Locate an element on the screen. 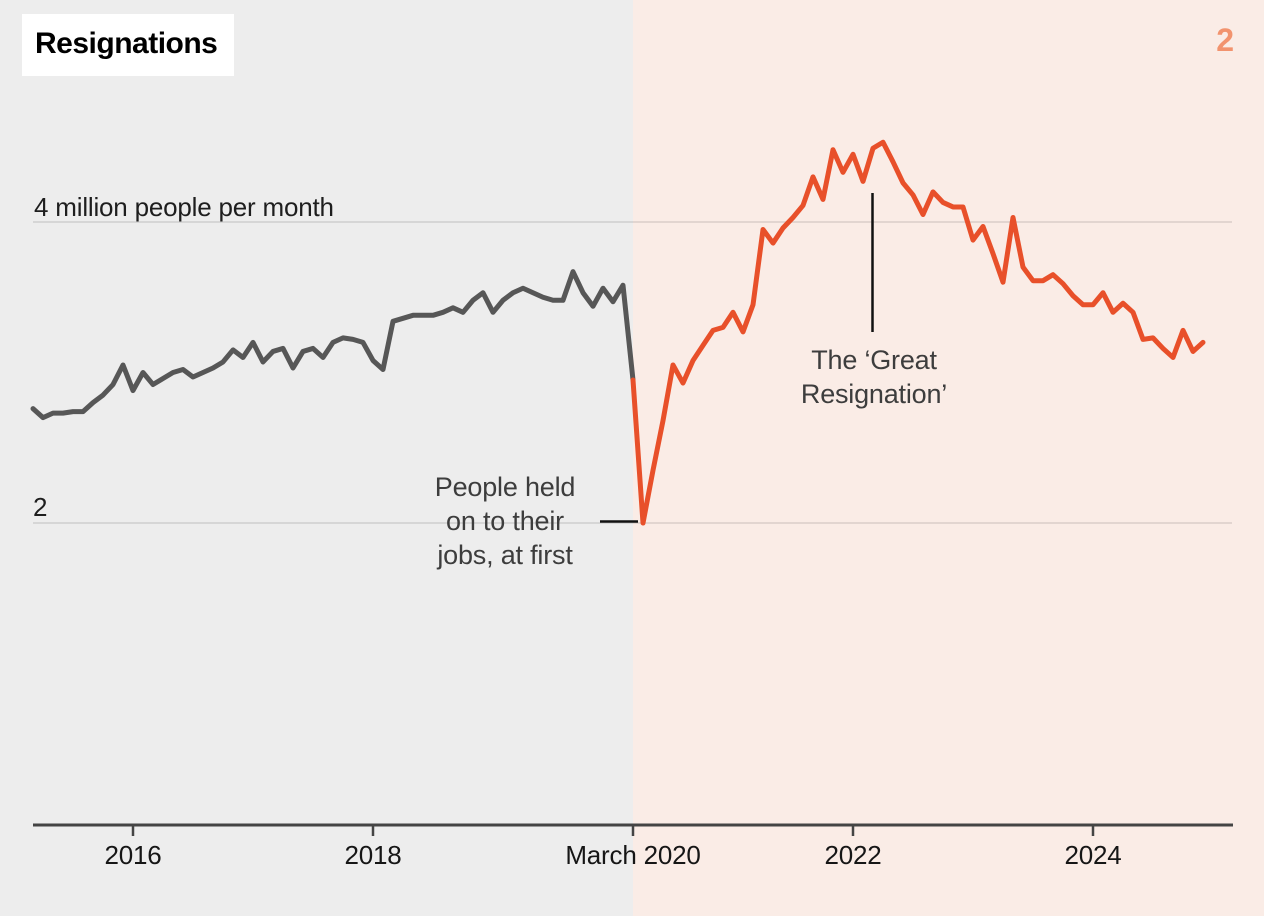 The image size is (1264, 916). slide-number-badge: 2 is located at coordinates (1225, 40).